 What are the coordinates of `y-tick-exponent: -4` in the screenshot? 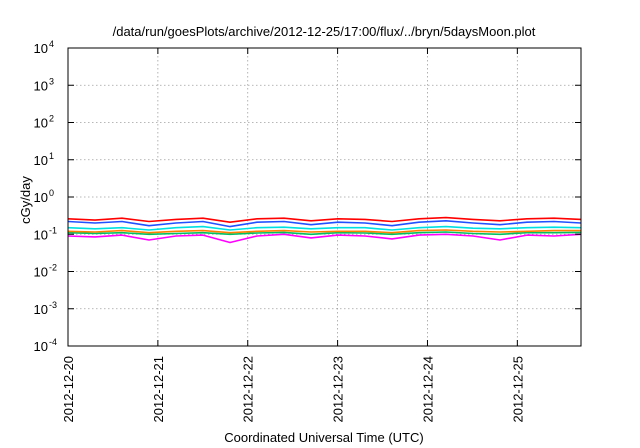 It's located at (53, 342).